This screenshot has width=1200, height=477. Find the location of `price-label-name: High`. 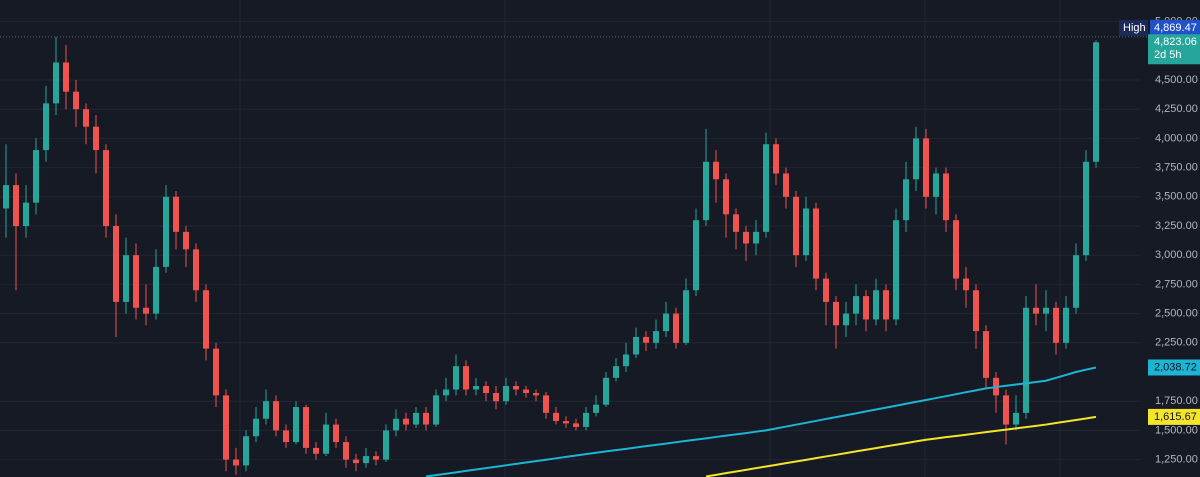

price-label-name: High is located at coordinates (1134, 28).